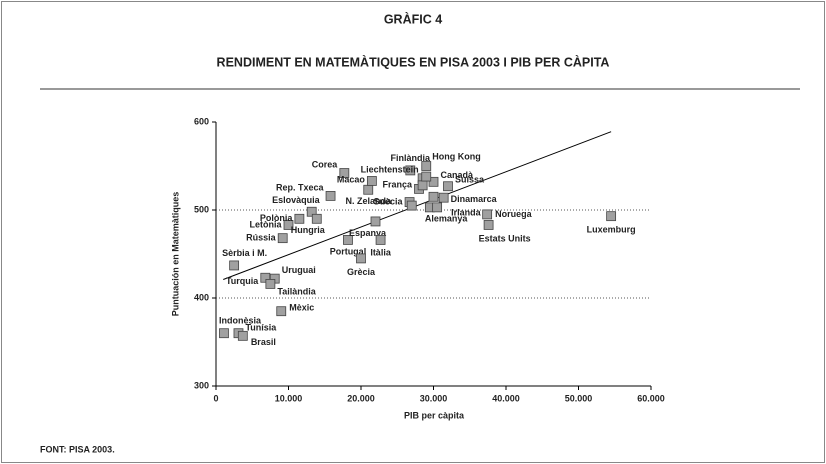 The width and height of the screenshot is (826, 464). I want to click on point-label: Rep. Txeca, so click(300, 187).